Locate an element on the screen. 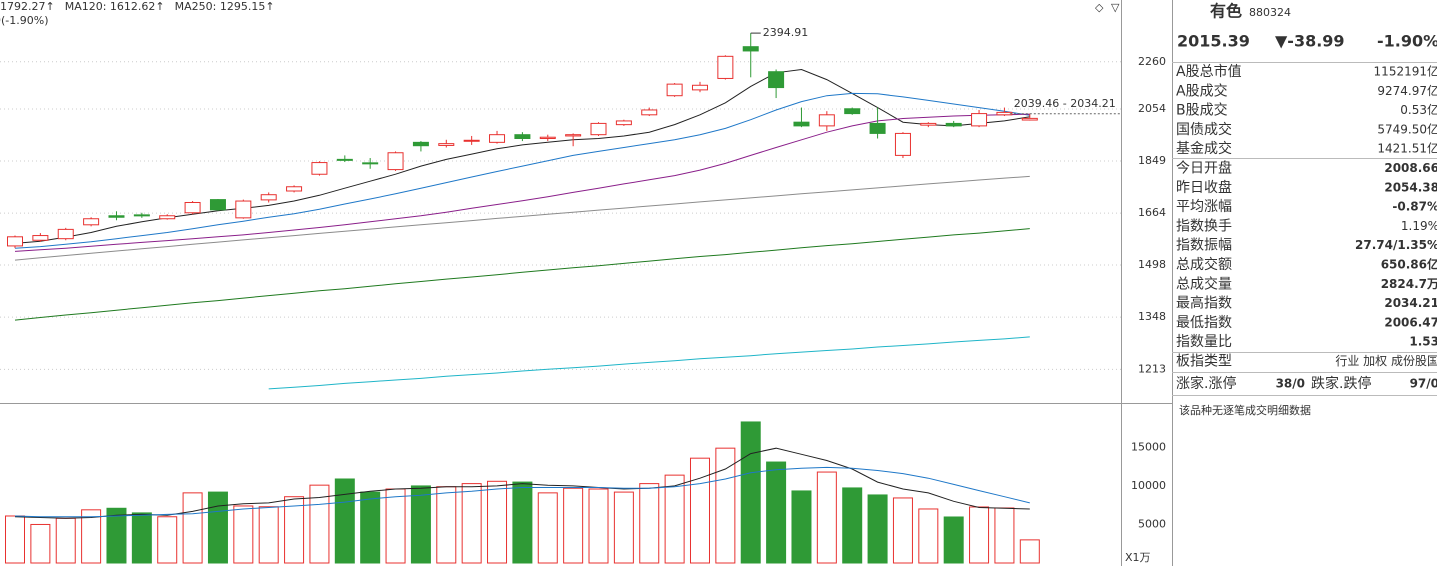 This screenshot has width=1437, height=566. panel-value: -0.87% is located at coordinates (1414, 207).